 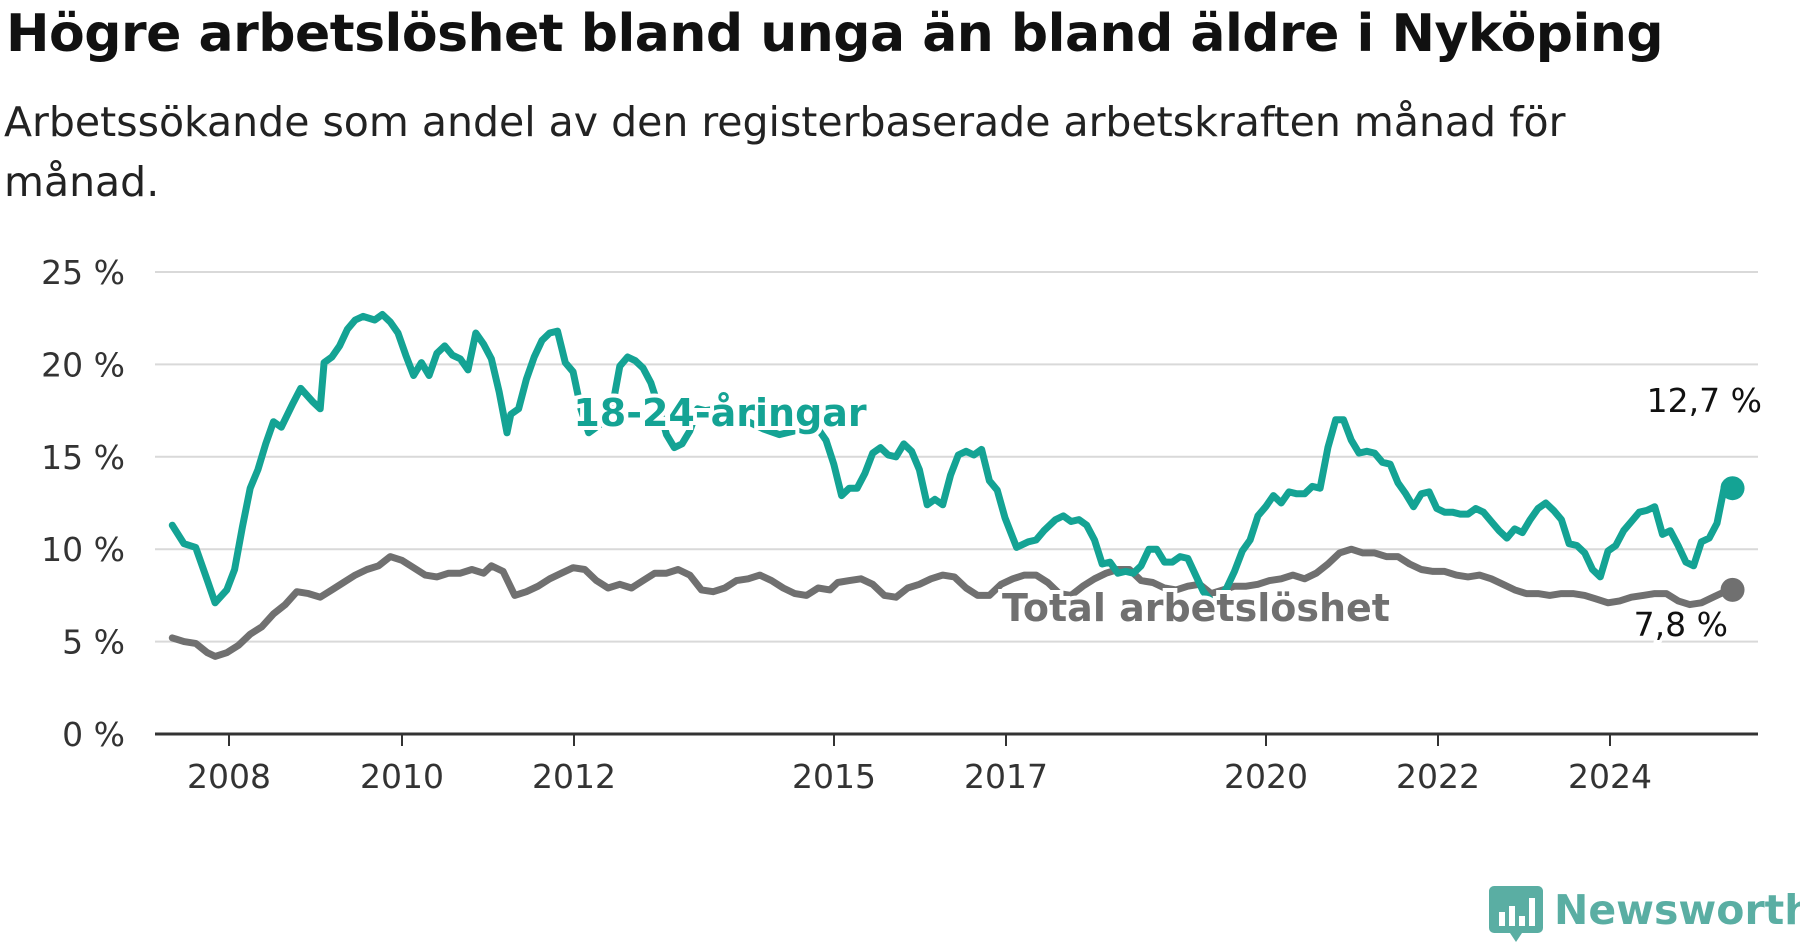 What do you see at coordinates (720, 413) in the screenshot?
I see `series-name-label: 18-24-åringar` at bounding box center [720, 413].